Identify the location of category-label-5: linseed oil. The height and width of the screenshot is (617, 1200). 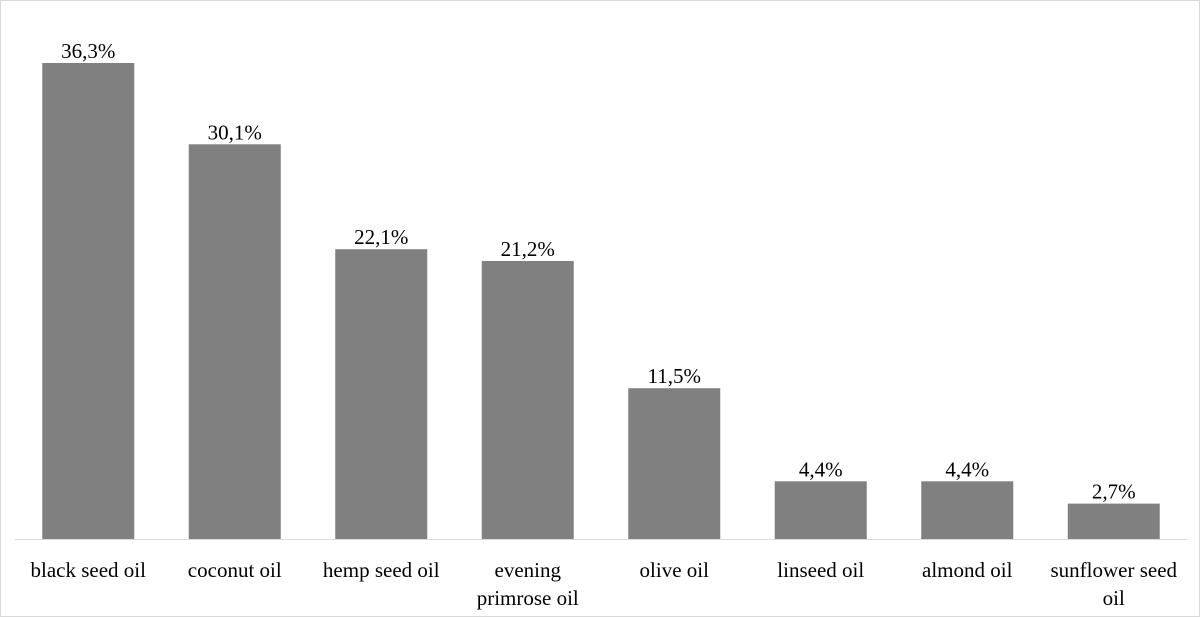
(820, 570).